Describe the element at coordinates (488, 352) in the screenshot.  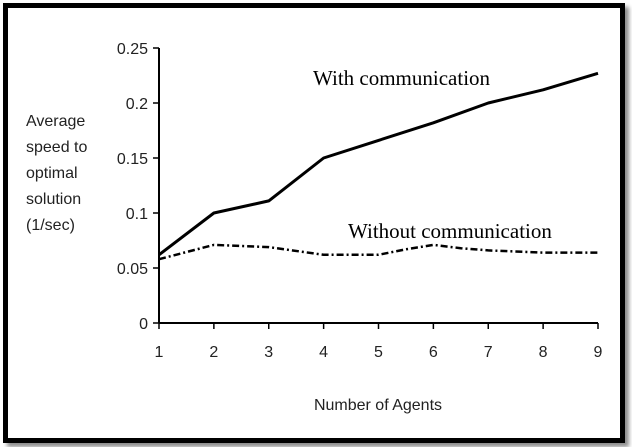
I see `x-tick-label: 7` at that location.